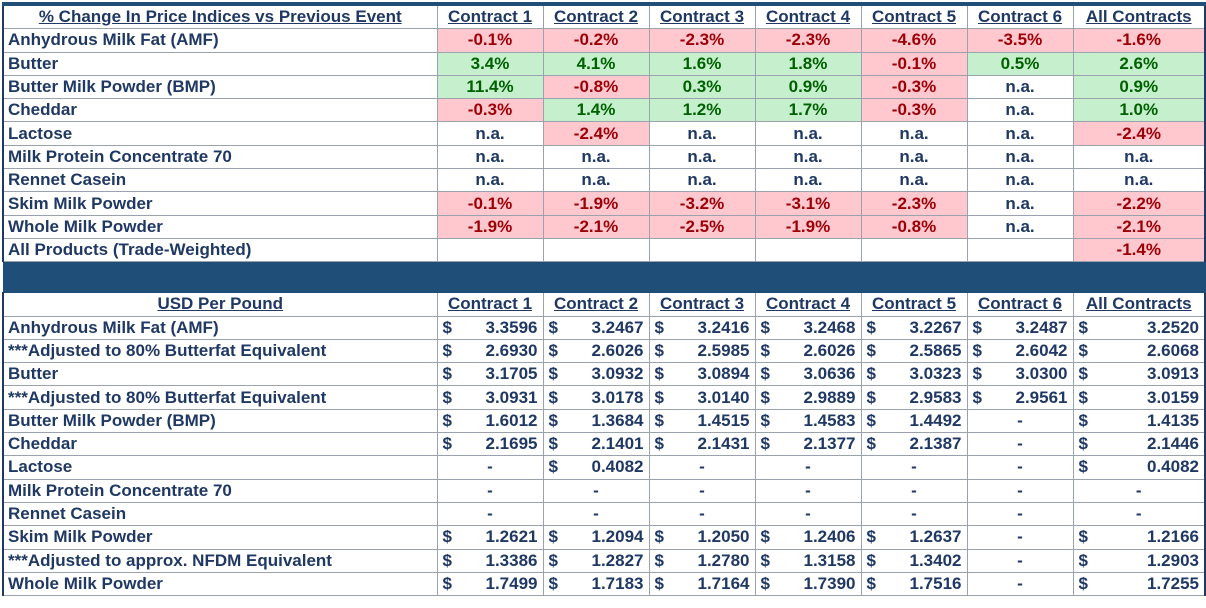 The width and height of the screenshot is (1206, 608). Describe the element at coordinates (808, 63) in the screenshot. I see `pct-change-cell: 1.8%` at that location.